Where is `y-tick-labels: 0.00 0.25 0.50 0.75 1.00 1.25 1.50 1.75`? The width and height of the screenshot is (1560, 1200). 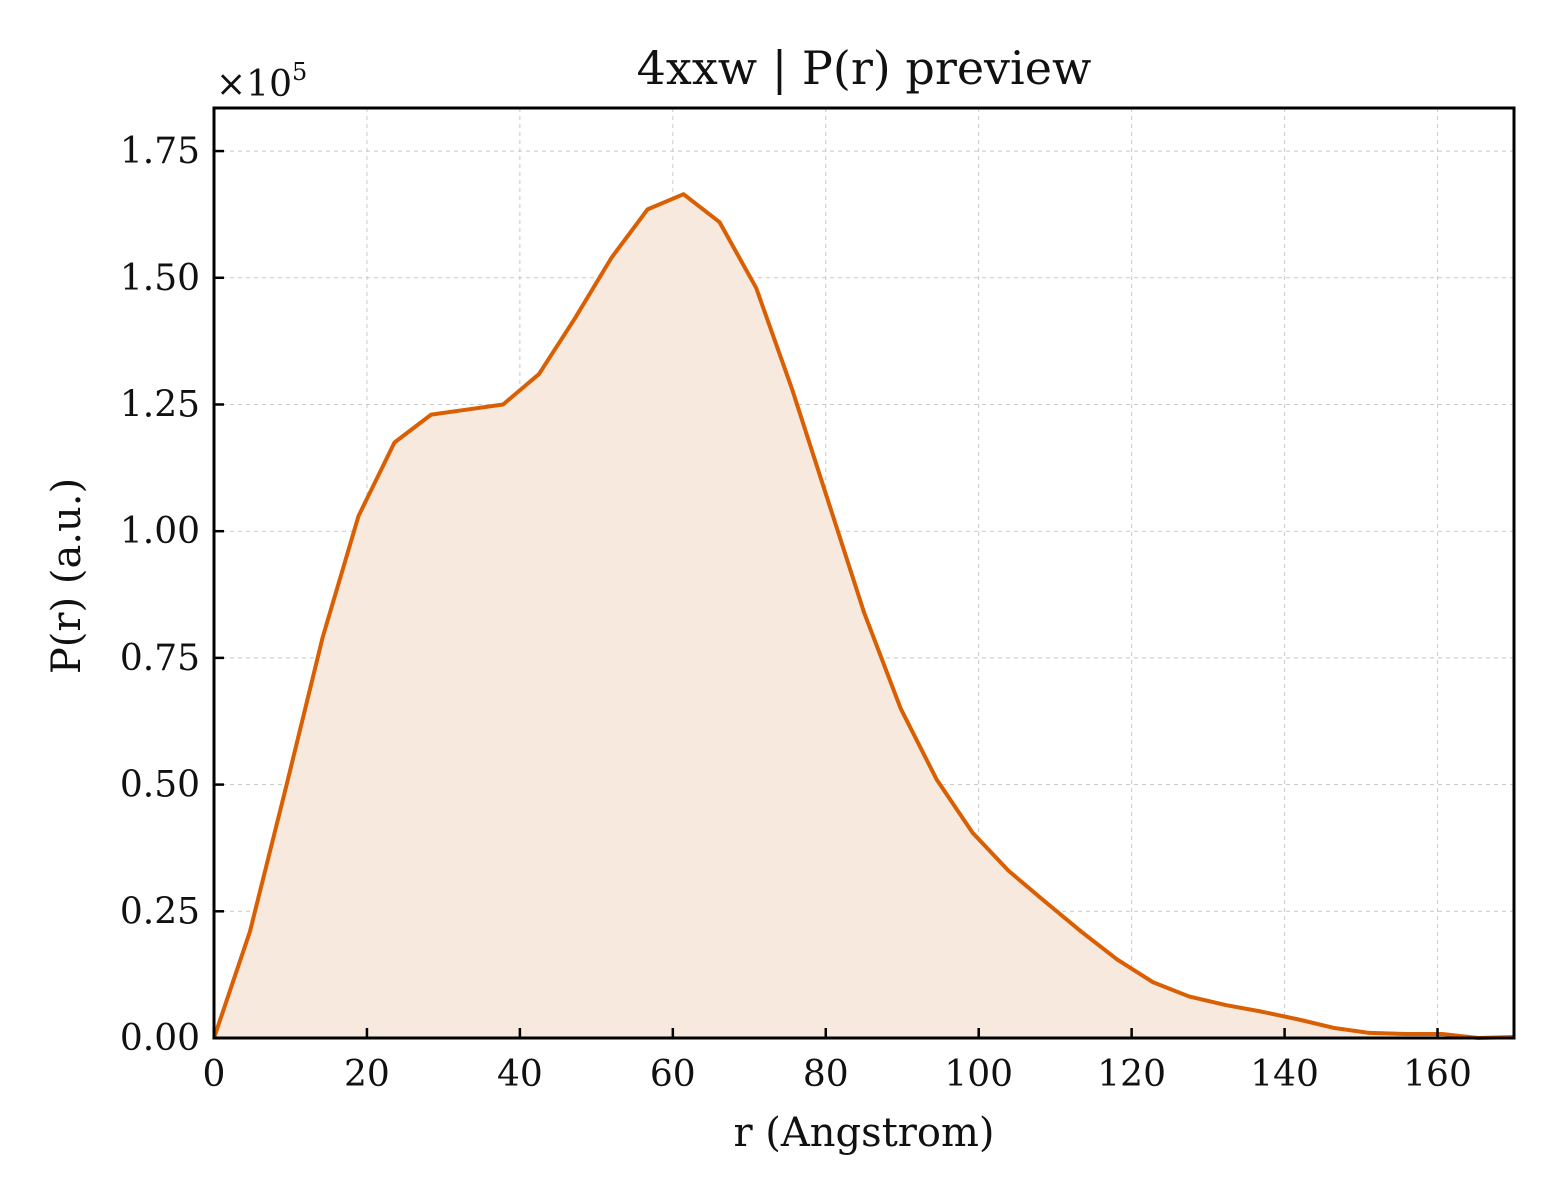
y-tick-labels: 0.00 0.25 0.50 0.75 1.00 1.25 1.50 1.75 is located at coordinates (160, 595).